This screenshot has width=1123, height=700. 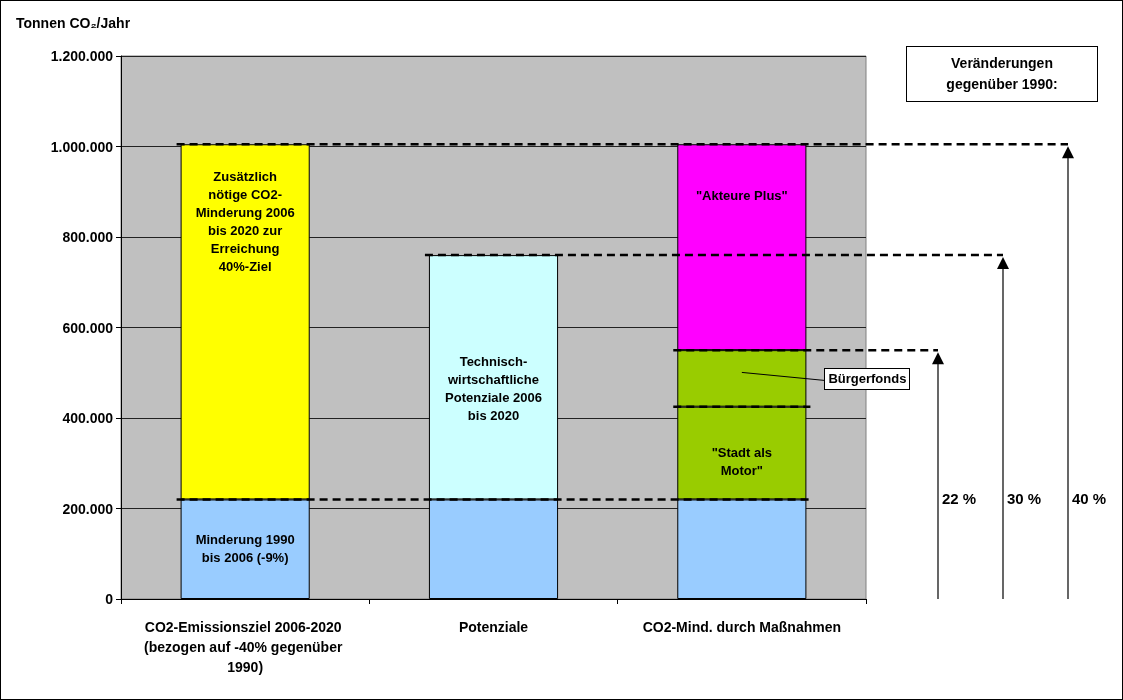 I want to click on annotation: "Akteure Plus", so click(x=741, y=195).